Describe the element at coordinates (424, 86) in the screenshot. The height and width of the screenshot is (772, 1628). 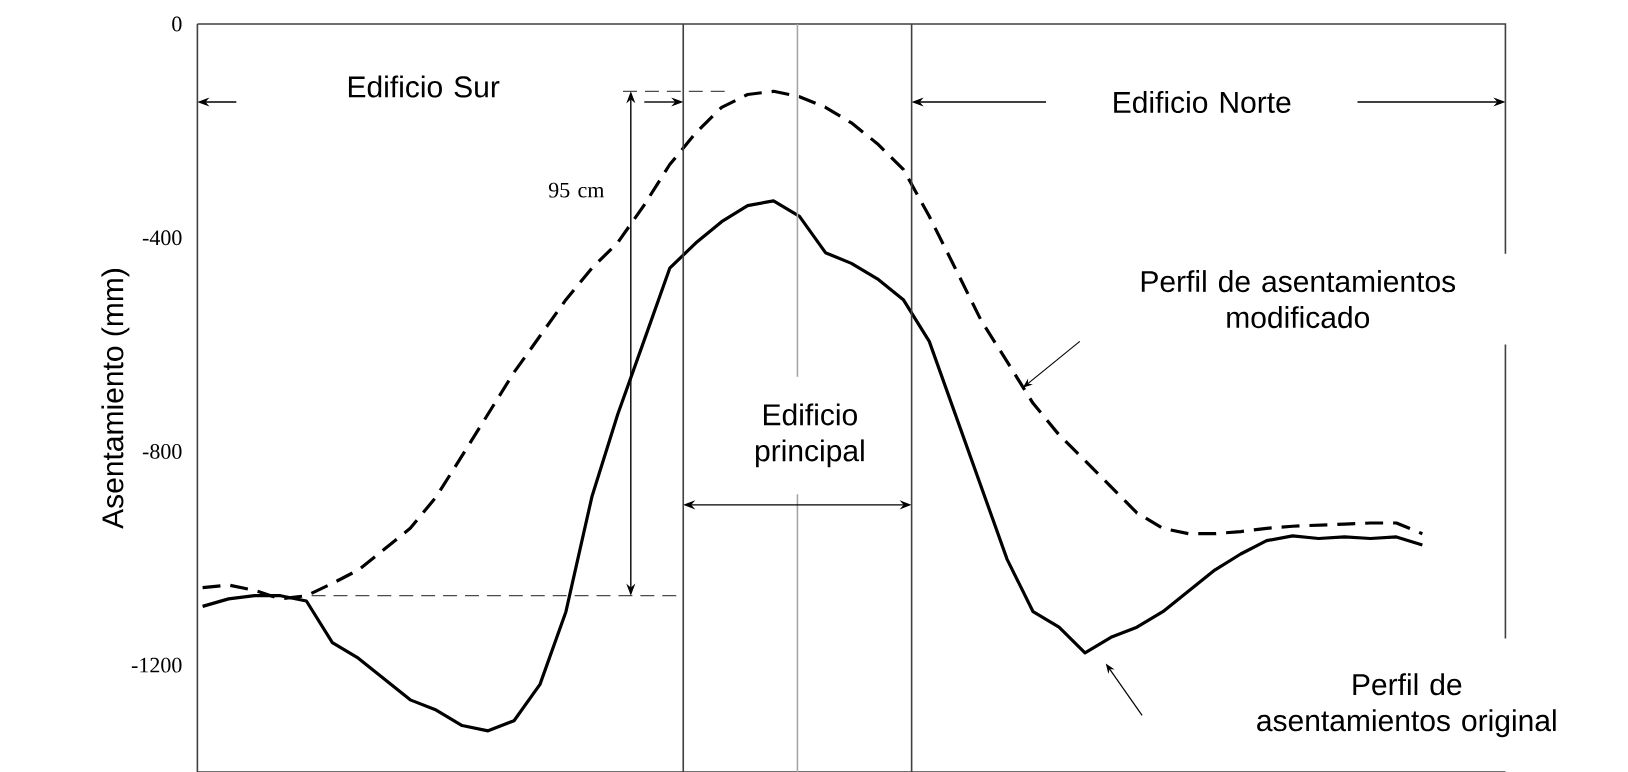
I see `annotation: Edificio Sur` at that location.